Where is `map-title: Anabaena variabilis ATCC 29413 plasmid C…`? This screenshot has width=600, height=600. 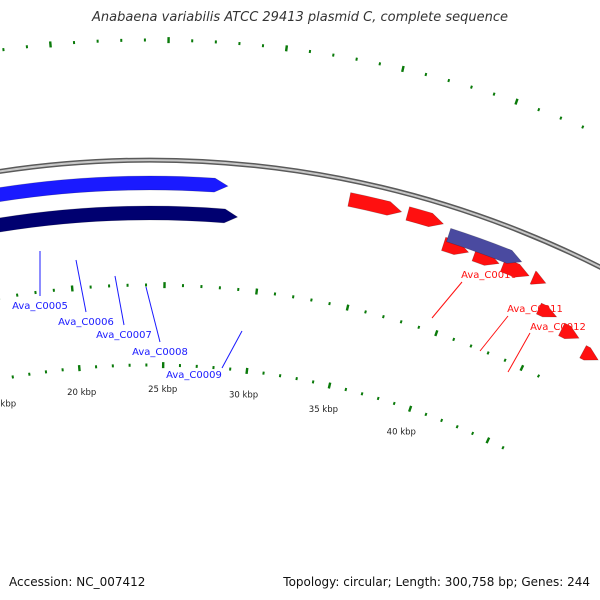 map-title: Anabaena variabilis ATCC 29413 plasmid C… is located at coordinates (300, 17).